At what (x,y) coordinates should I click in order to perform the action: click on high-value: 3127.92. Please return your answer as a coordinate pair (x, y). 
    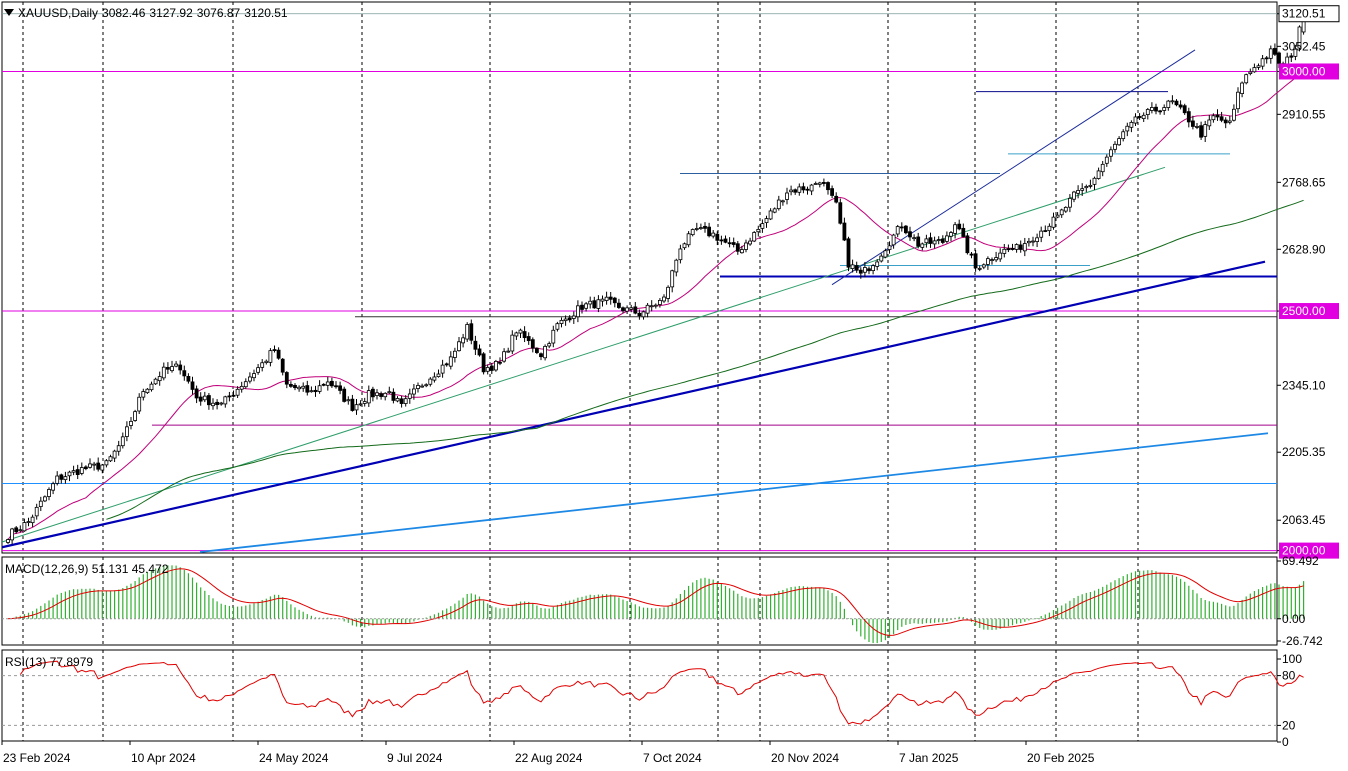
    Looking at the image, I should click on (171, 13).